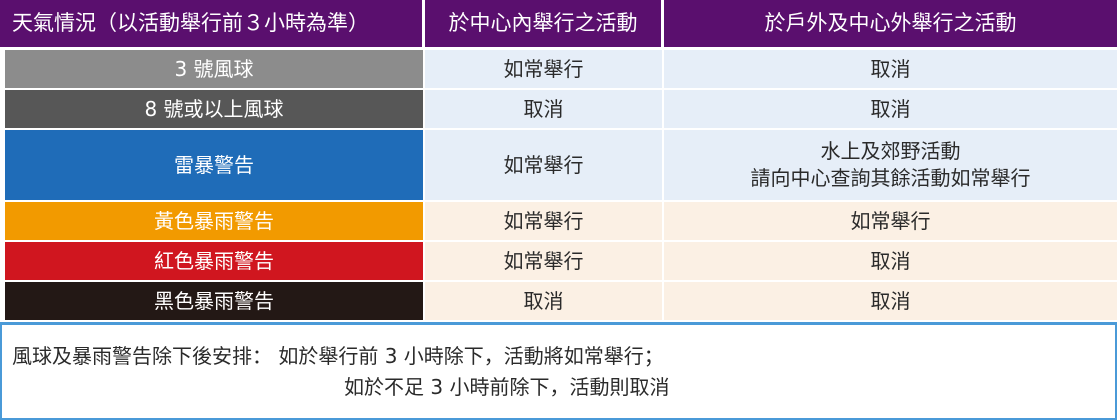 The height and width of the screenshot is (420, 1117). What do you see at coordinates (212, 110) in the screenshot?
I see `row-label-typhoon-8: 8 號或以上風球` at bounding box center [212, 110].